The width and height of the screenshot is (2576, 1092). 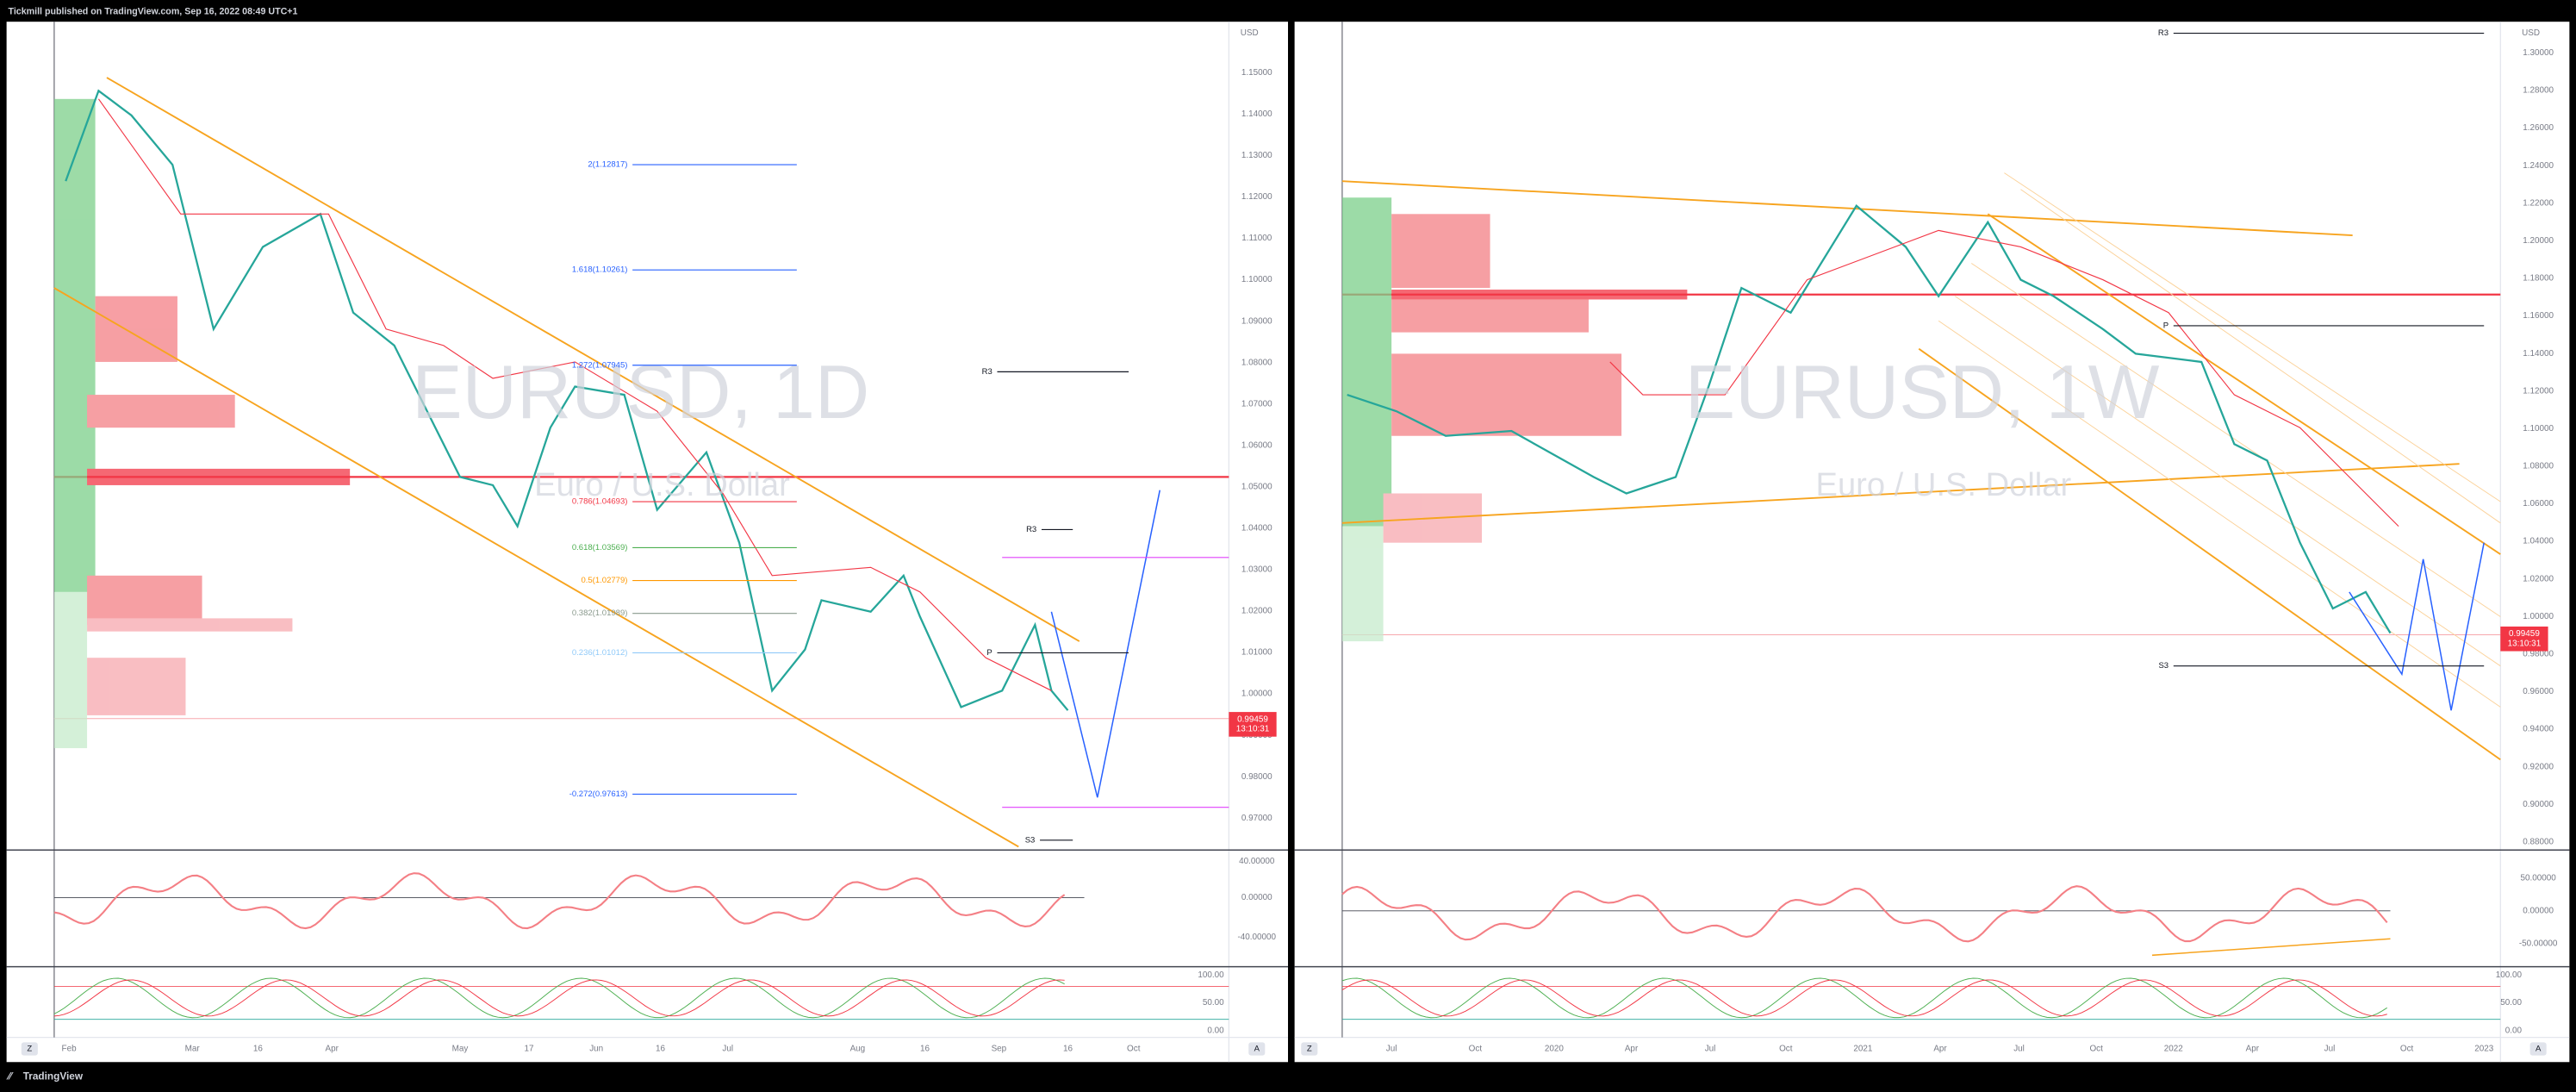 I want to click on time-axis-label: May, so click(x=461, y=1050).